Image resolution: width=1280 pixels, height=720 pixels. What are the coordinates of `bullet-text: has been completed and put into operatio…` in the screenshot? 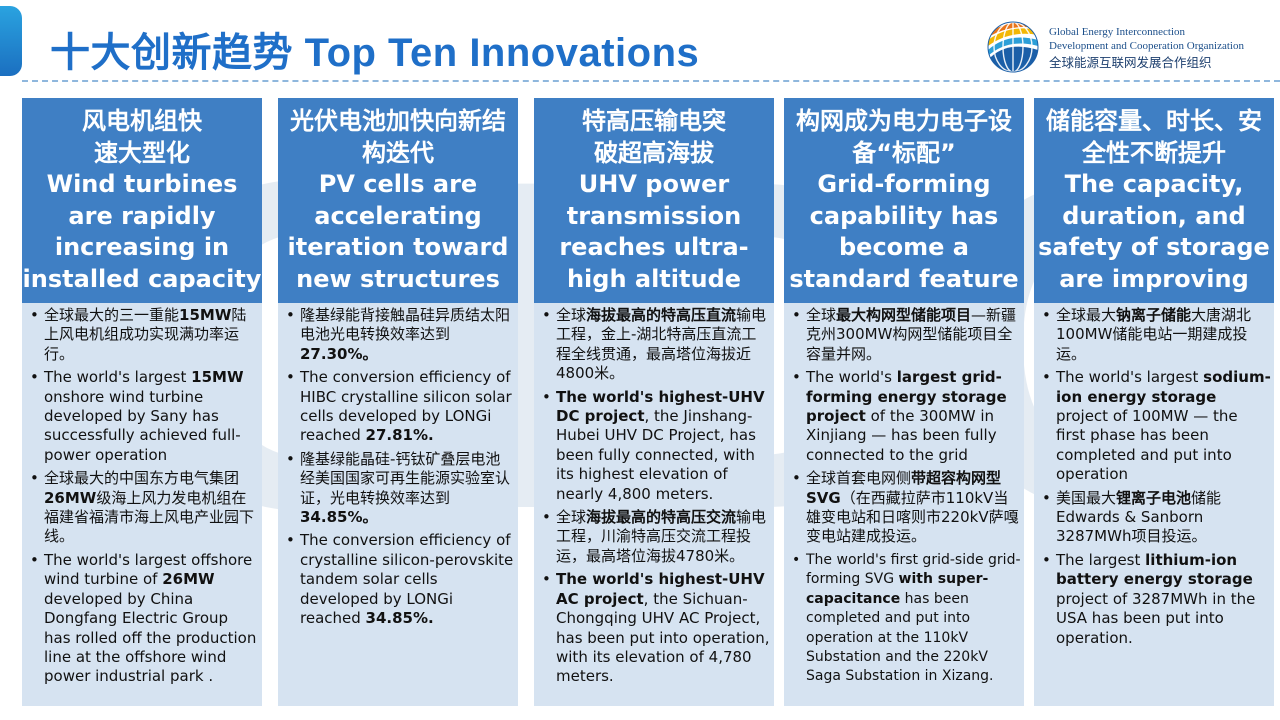 It's located at (900, 637).